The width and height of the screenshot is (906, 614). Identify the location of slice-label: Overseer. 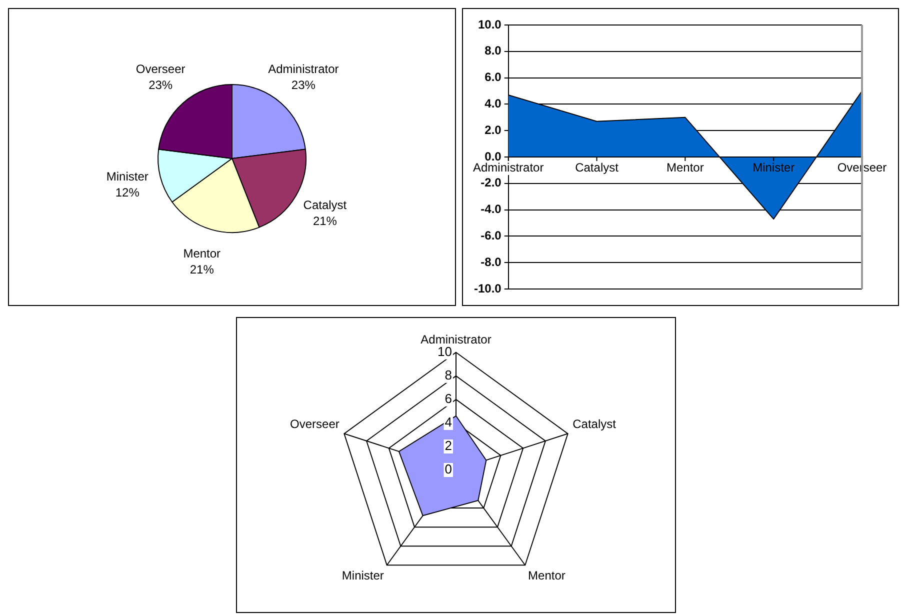
(161, 69).